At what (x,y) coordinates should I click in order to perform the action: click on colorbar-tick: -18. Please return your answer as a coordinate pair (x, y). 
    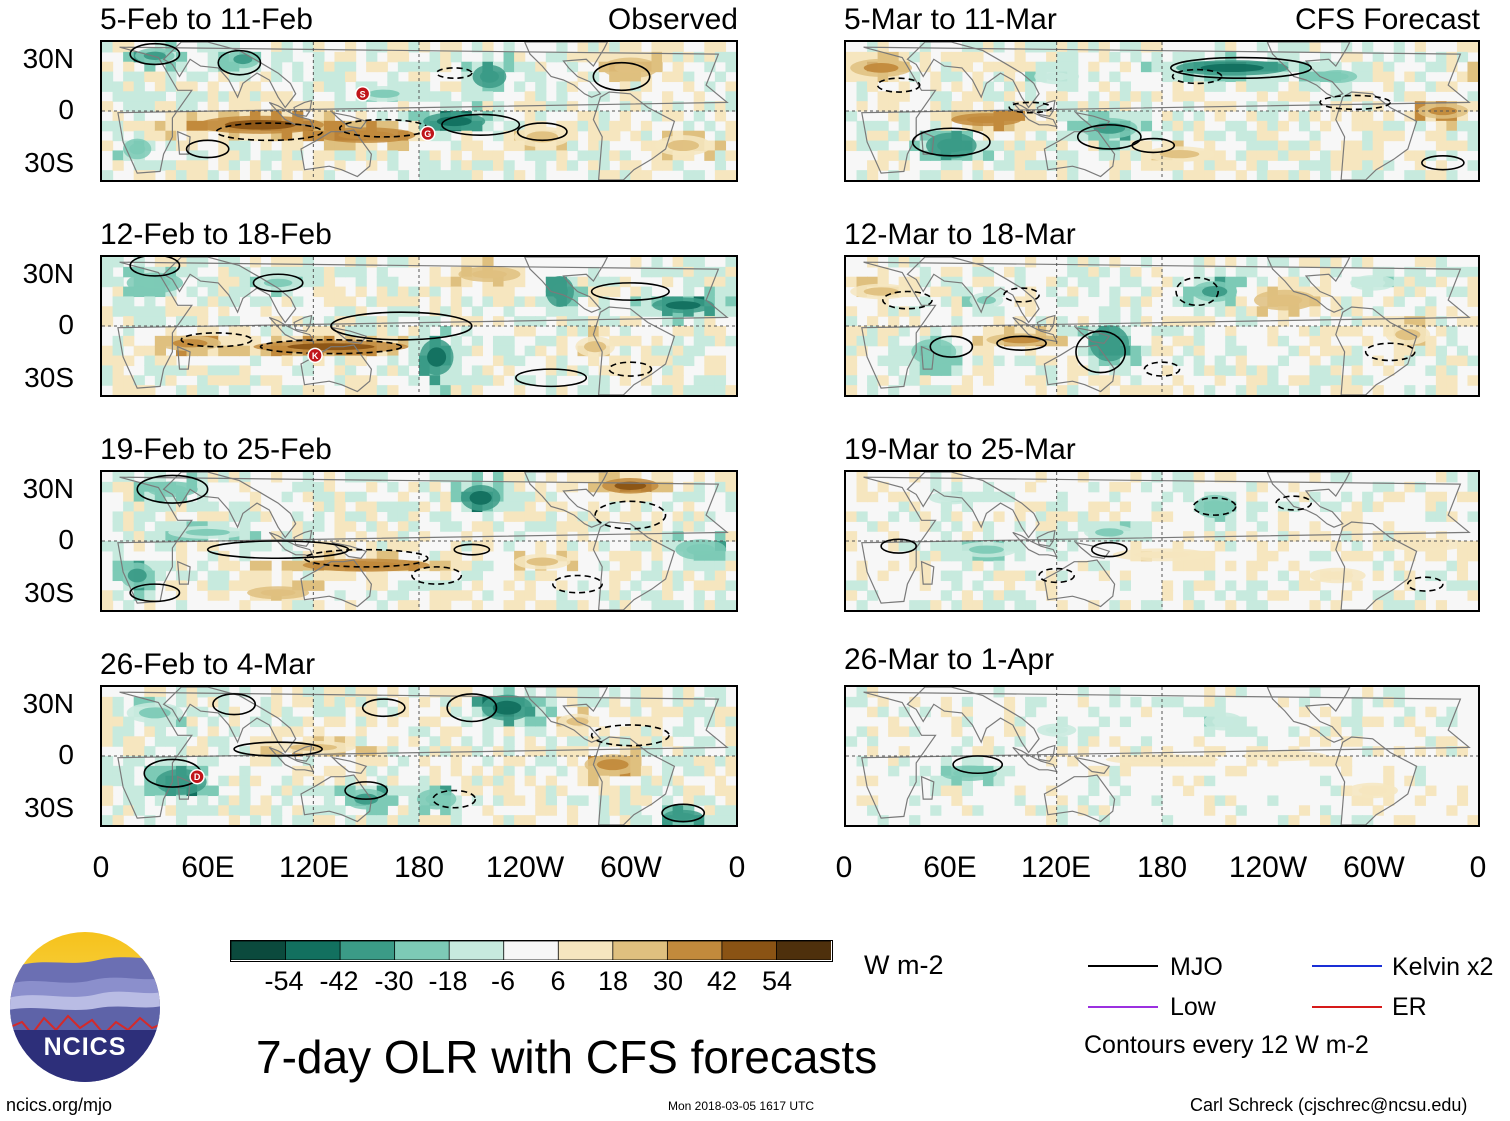
    Looking at the image, I should click on (448, 981).